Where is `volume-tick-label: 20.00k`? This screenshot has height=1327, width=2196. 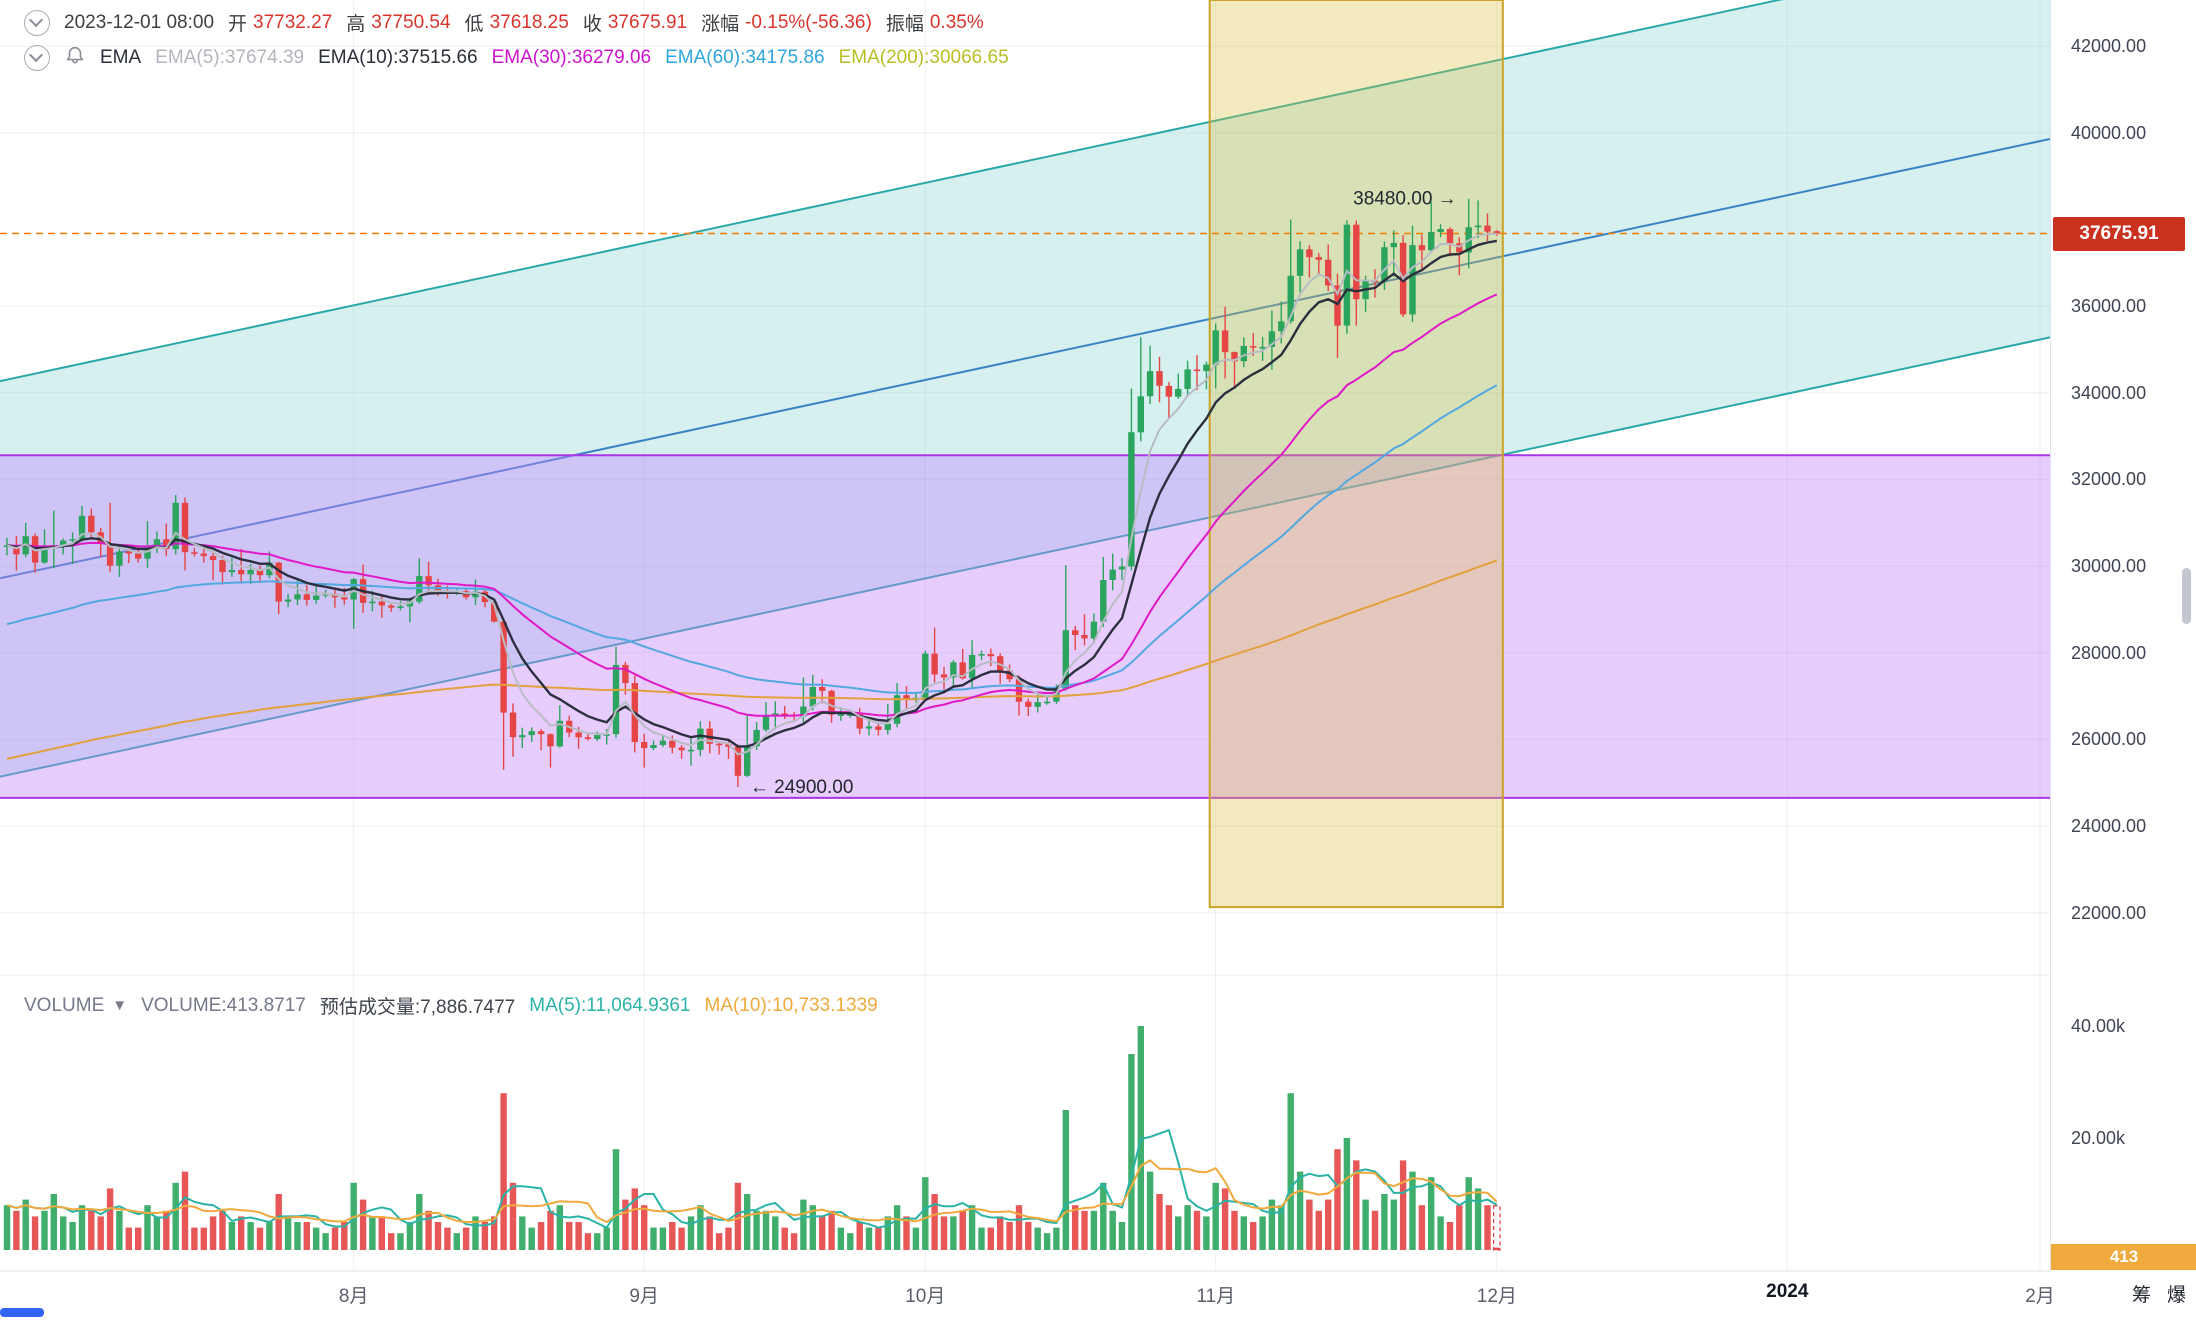
volume-tick-label: 20.00k is located at coordinates (2098, 1138).